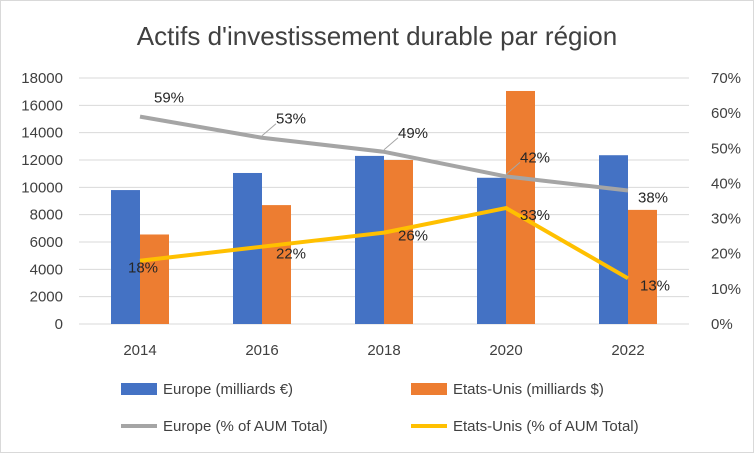  What do you see at coordinates (726, 219) in the screenshot?
I see `right-tick-label: 30%` at bounding box center [726, 219].